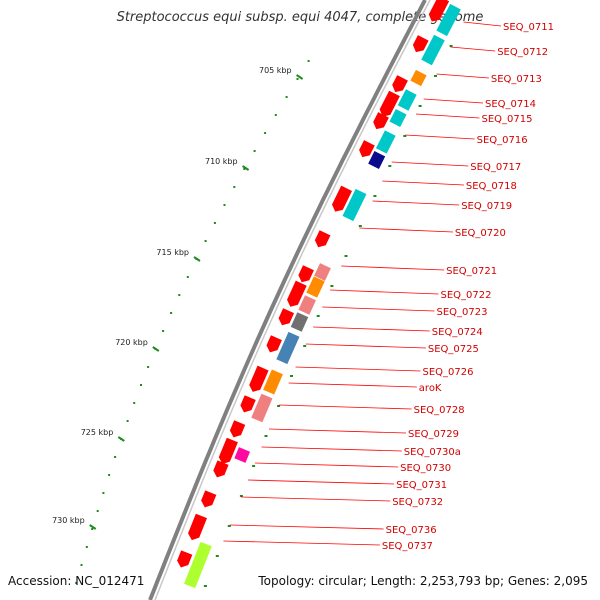 The image size is (600, 600). I want to click on gene-label: SEQ_0730a, so click(432, 452).